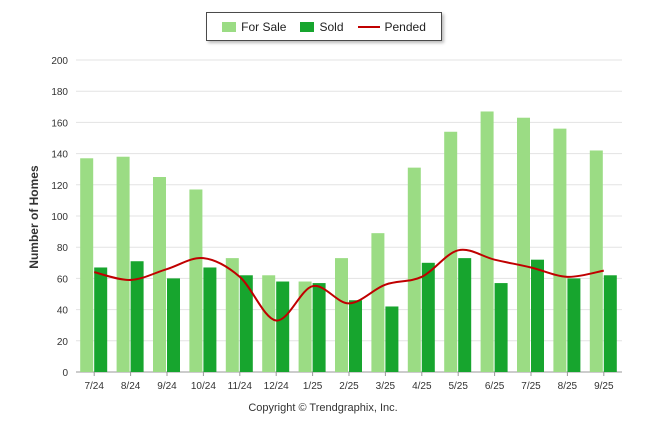 This screenshot has width=646, height=434. What do you see at coordinates (173, 325) in the screenshot?
I see `bar-sold-9/24` at bounding box center [173, 325].